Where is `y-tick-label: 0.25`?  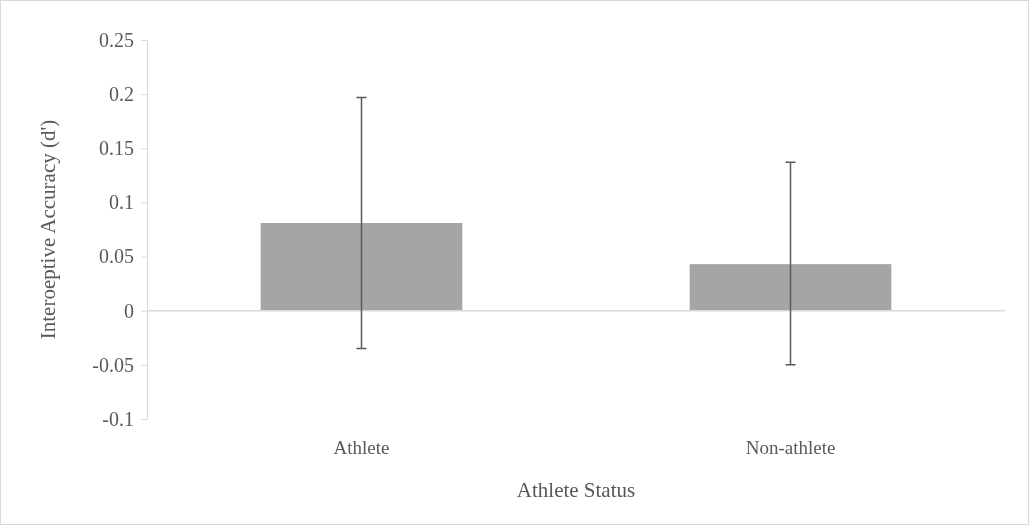 y-tick-label: 0.25 is located at coordinates (116, 39).